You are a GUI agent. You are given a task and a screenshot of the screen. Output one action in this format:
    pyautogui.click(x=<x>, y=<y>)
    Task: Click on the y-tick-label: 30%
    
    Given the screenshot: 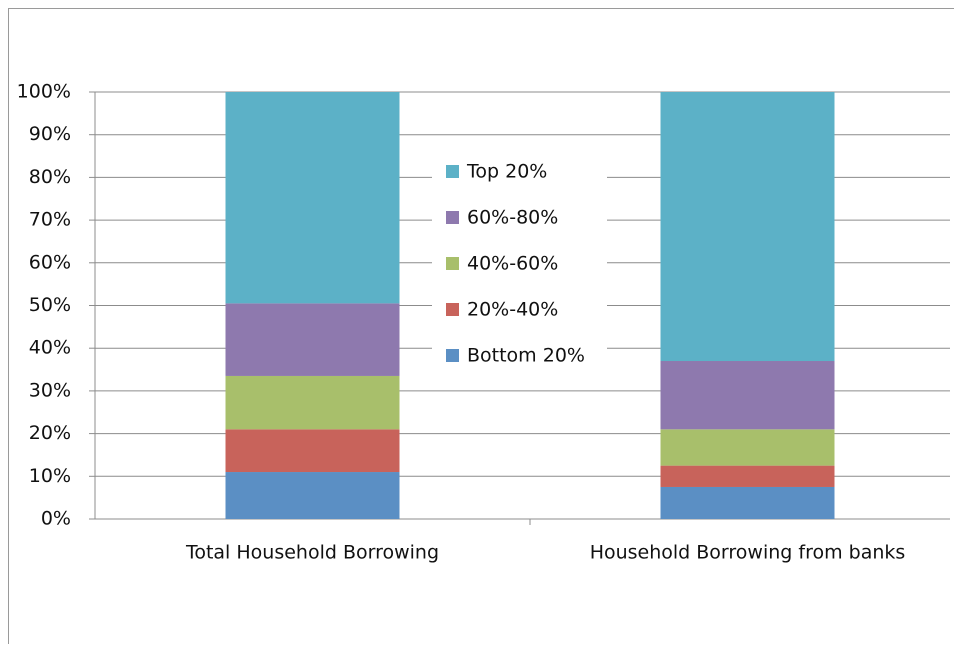 What is the action you would take?
    pyautogui.click(x=50, y=390)
    